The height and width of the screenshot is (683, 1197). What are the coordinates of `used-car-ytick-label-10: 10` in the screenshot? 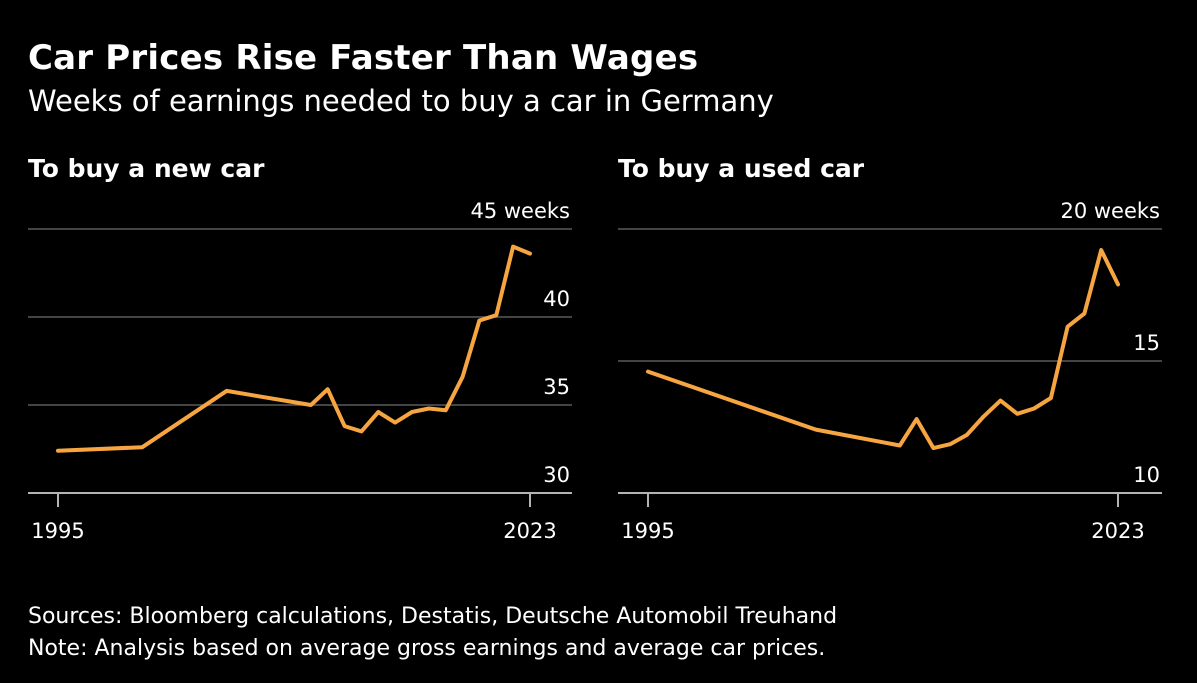 It's located at (1146, 475).